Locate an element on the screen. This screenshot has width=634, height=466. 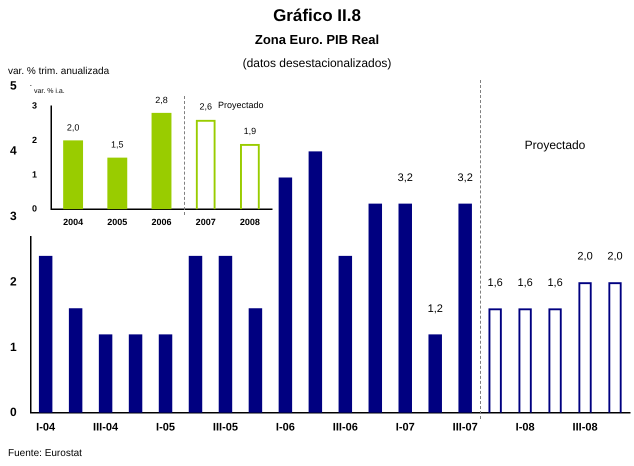
x-tick-label: III-08 is located at coordinates (585, 427).